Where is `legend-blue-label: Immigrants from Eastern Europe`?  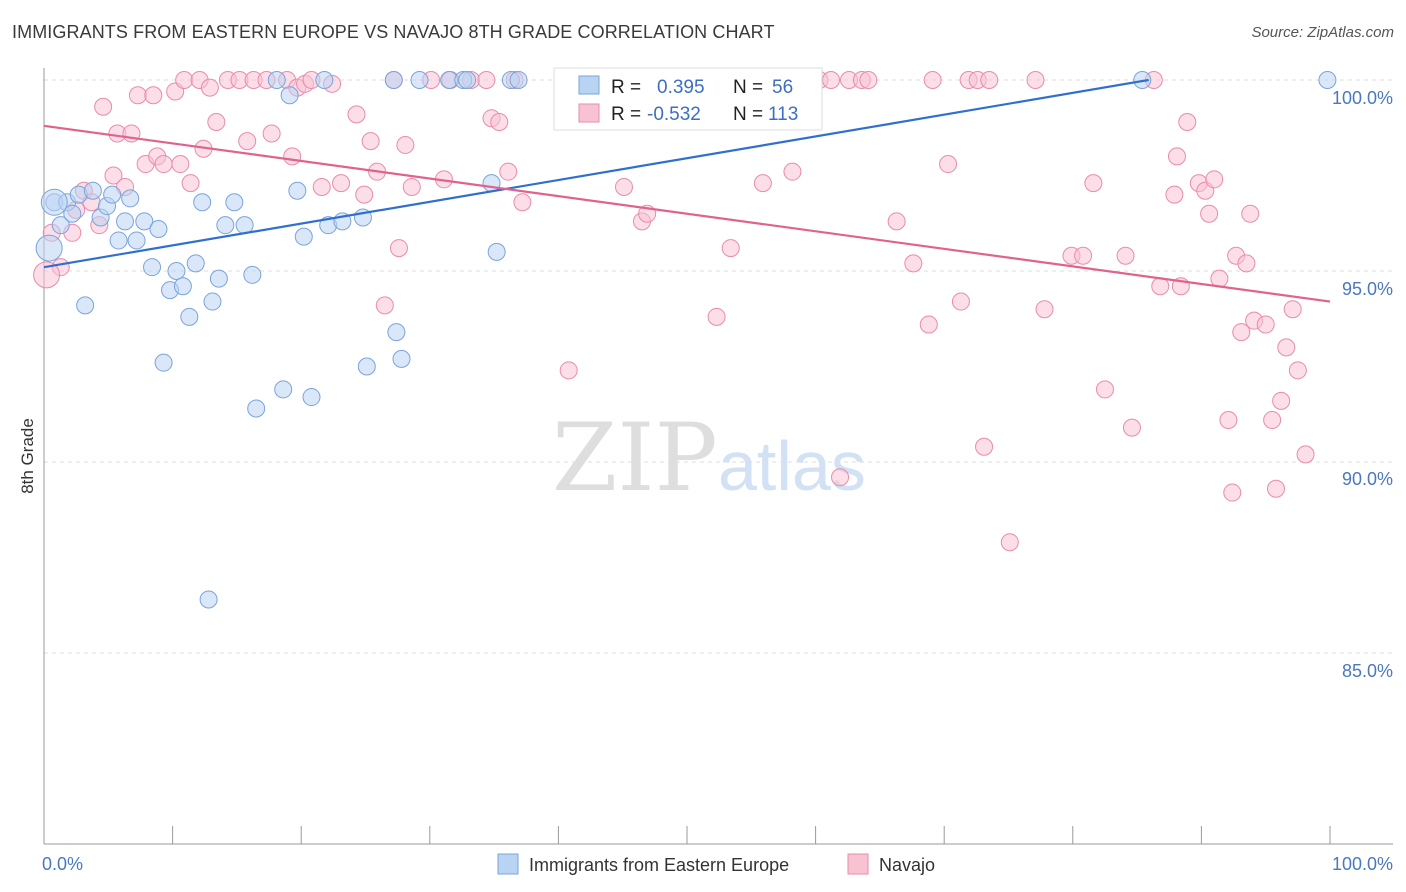 legend-blue-label: Immigrants from Eastern Europe is located at coordinates (659, 865).